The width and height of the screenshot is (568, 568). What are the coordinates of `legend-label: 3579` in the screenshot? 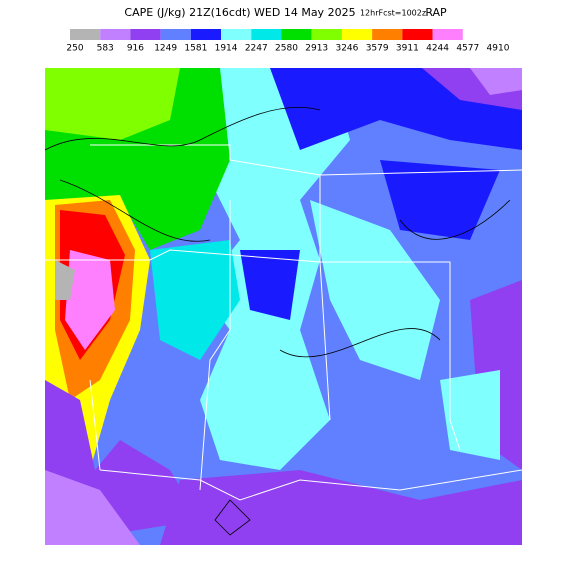 It's located at (377, 49).